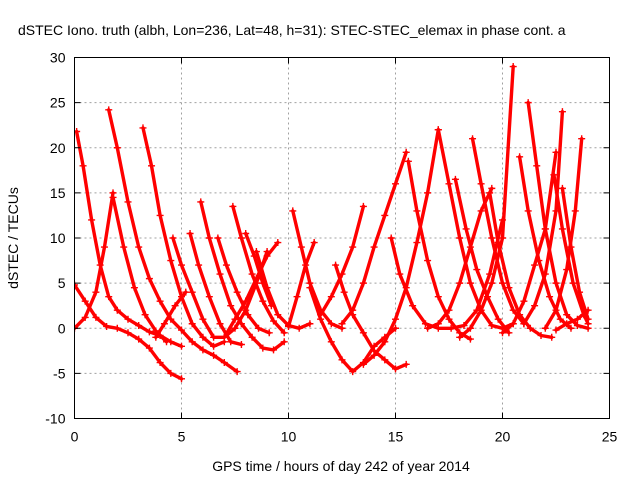 The image size is (640, 480). I want to click on y-tick-label: 15, so click(58, 193).